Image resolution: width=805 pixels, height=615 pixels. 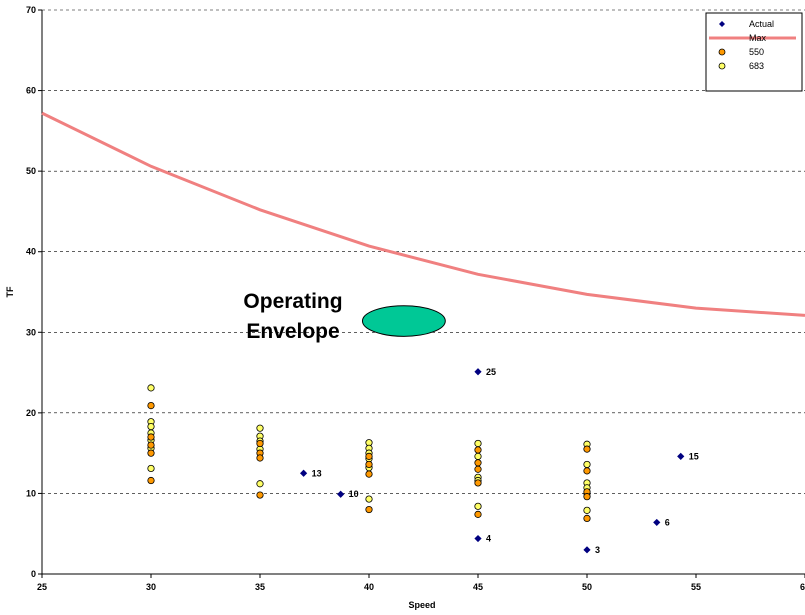 What do you see at coordinates (758, 38) in the screenshot?
I see `legend-label: Max` at bounding box center [758, 38].